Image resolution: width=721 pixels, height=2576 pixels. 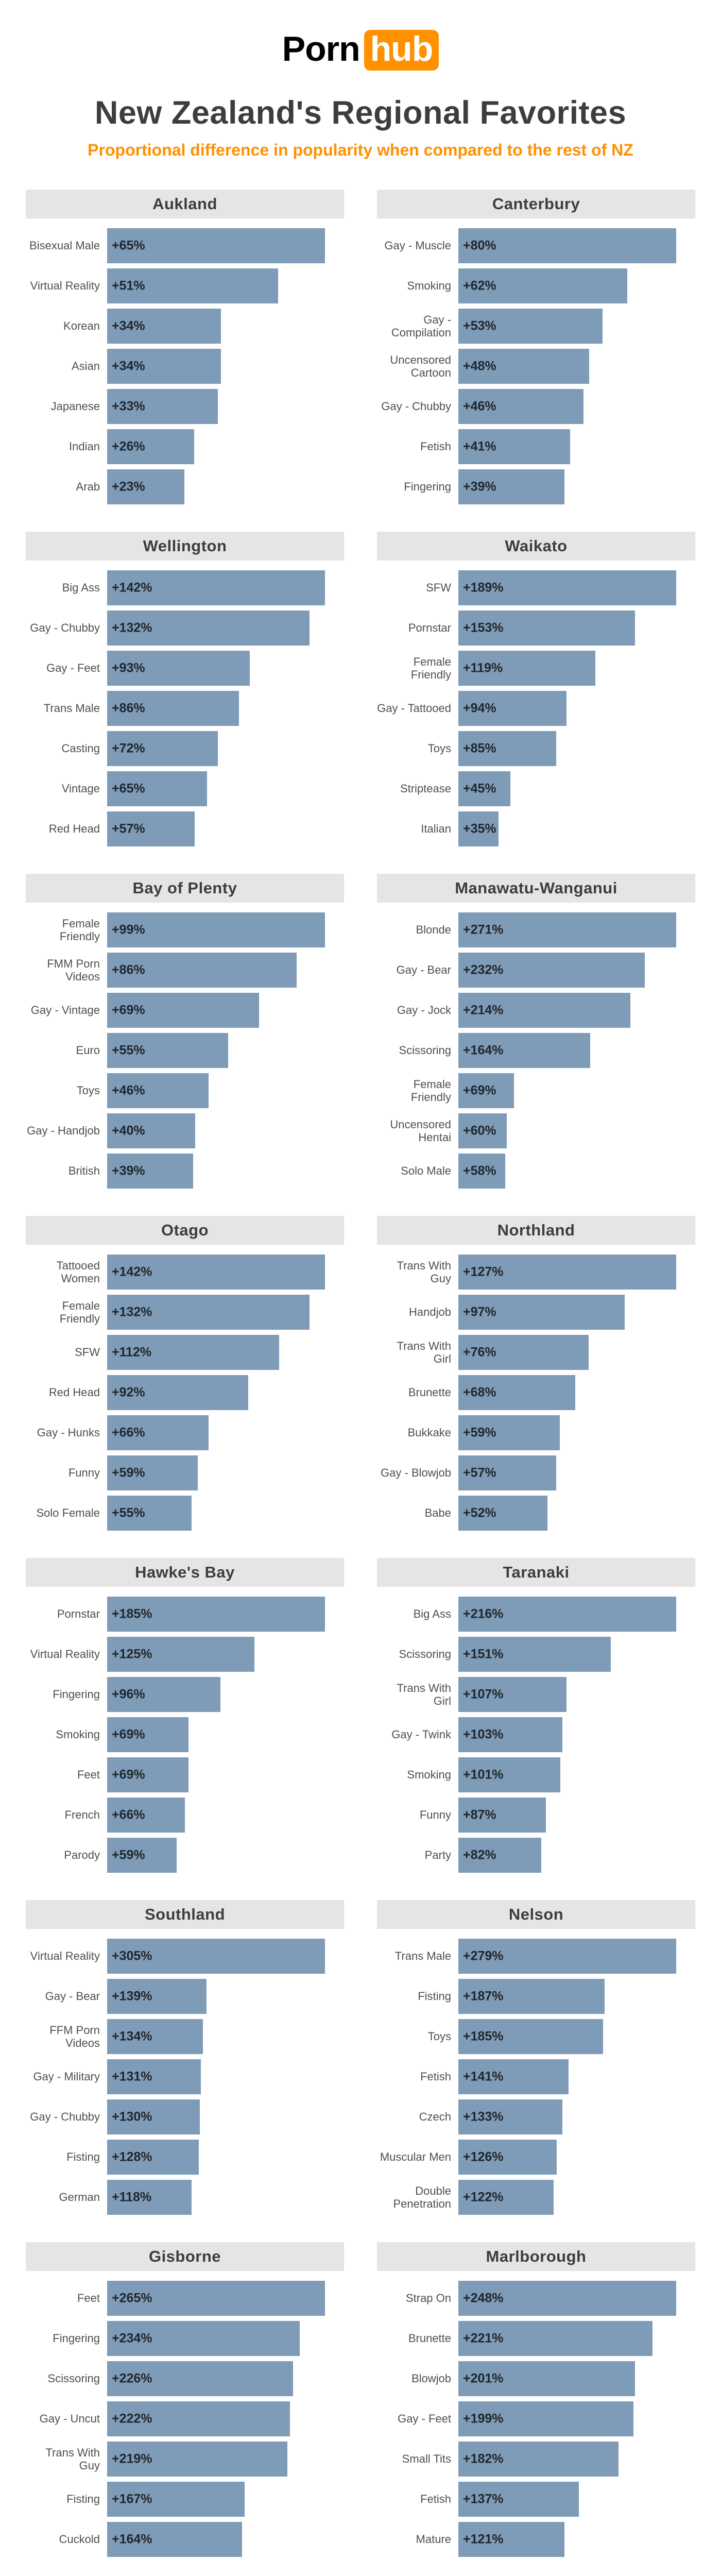 I want to click on bar-row: Virtual Reality +51%, so click(x=185, y=286).